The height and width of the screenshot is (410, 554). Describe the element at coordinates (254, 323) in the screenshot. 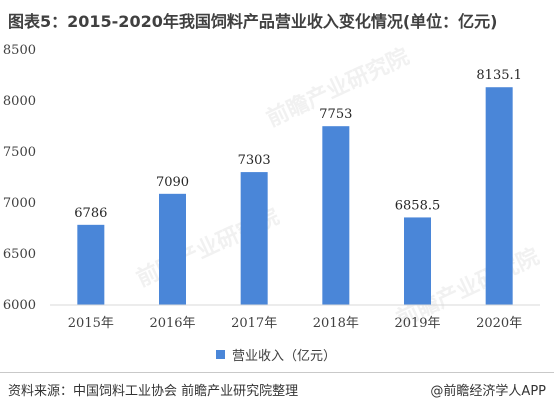

I see `x-tick-label: 2017年` at that location.